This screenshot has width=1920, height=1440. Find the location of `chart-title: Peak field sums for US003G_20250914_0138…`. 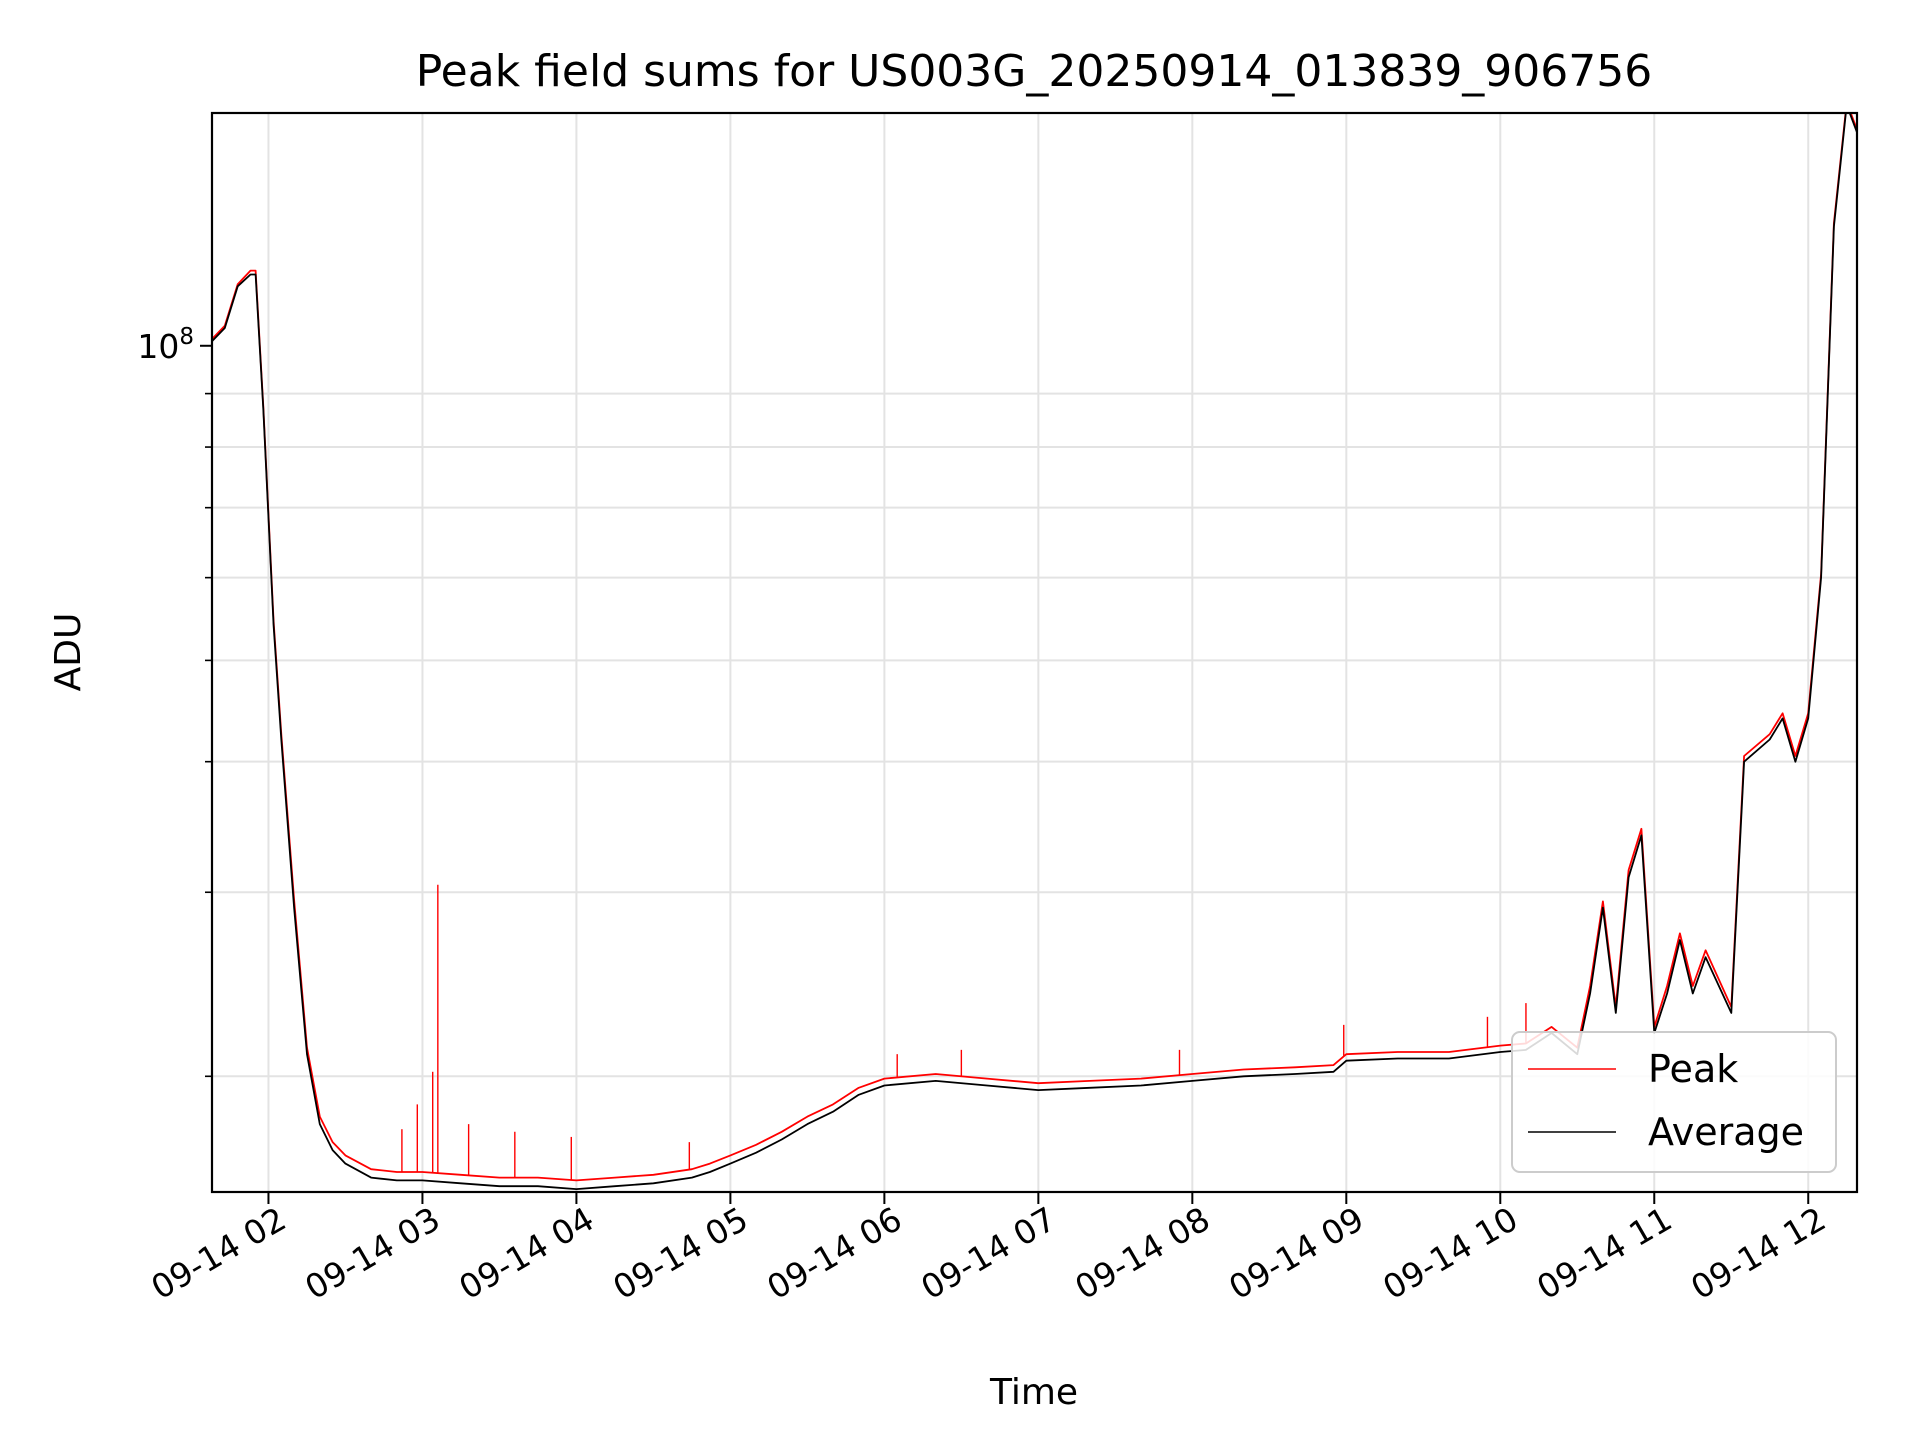

chart-title: Peak field sums for US003G_20250914_0138… is located at coordinates (1034, 71).